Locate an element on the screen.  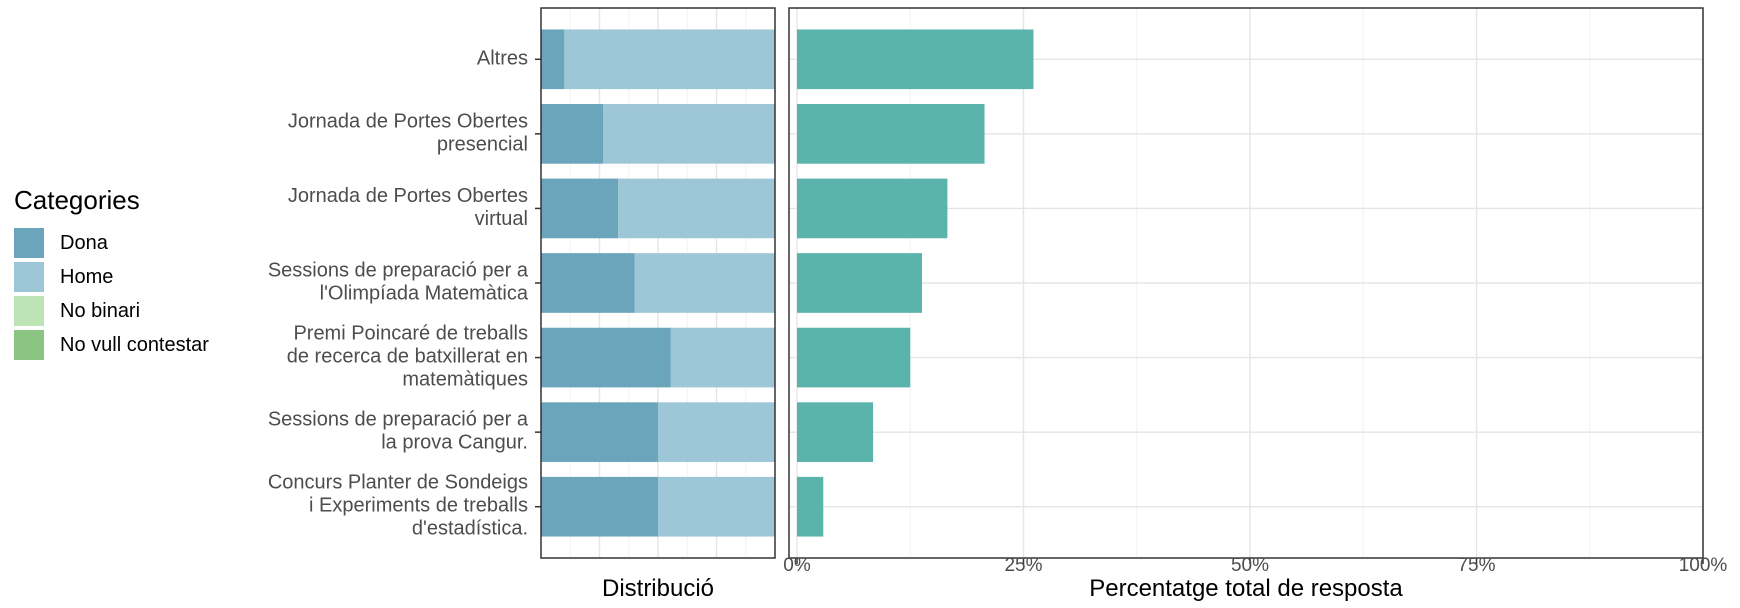
category-label: Jornada de Portes Obertes virtual is located at coordinates (408, 207).